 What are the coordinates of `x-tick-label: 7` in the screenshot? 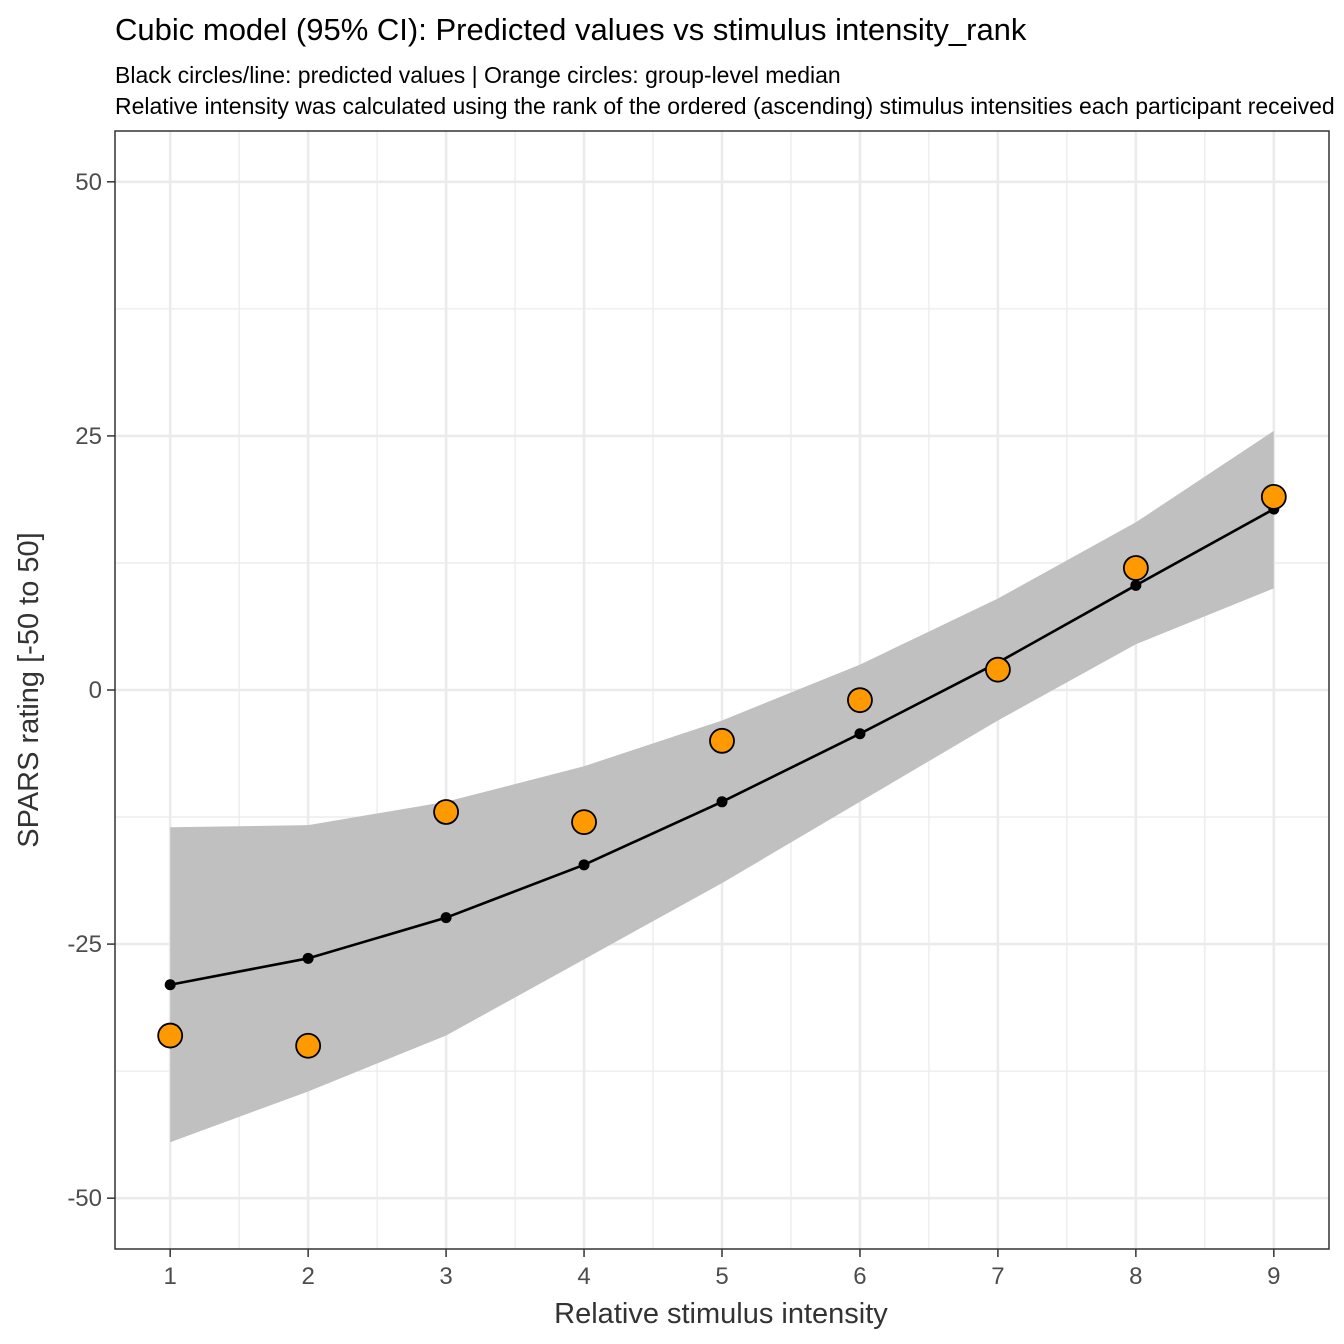 It's located at (997, 1276).